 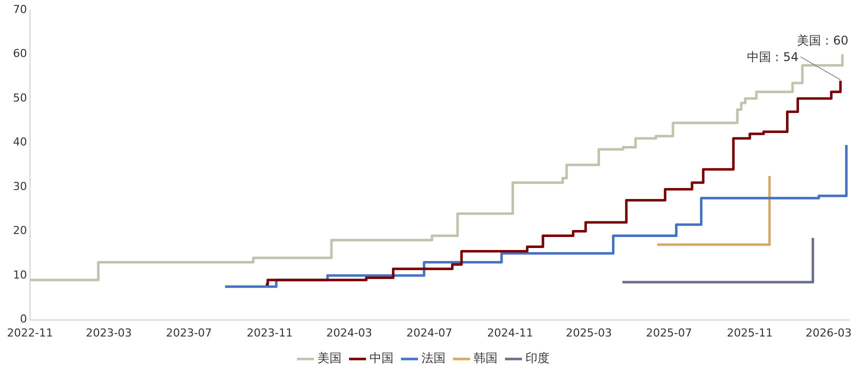 I want to click on y-tick-label: 30, so click(x=20, y=186).